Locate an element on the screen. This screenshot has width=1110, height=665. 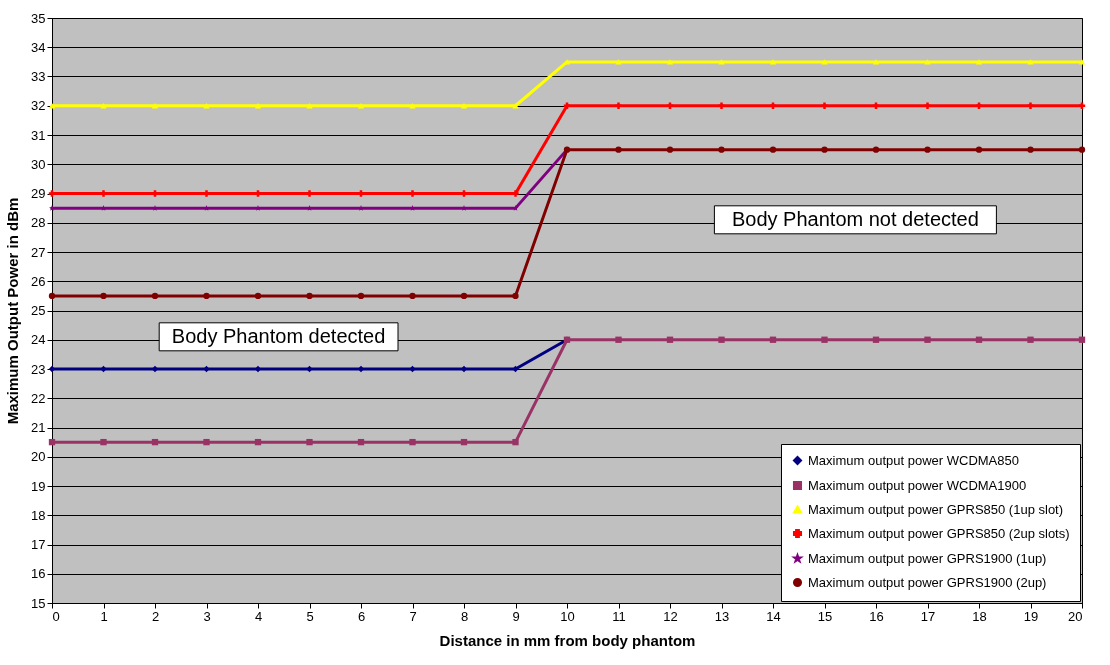
x-tick-label: 15 is located at coordinates (825, 616).